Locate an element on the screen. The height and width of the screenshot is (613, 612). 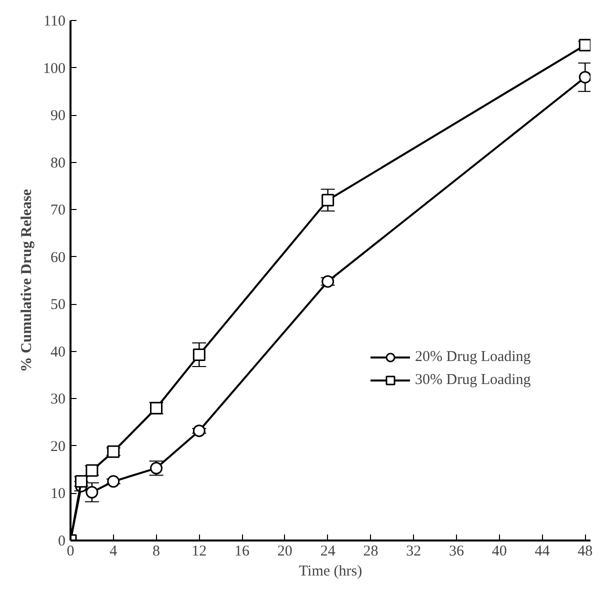
x-tick-label: 28 is located at coordinates (370, 552).